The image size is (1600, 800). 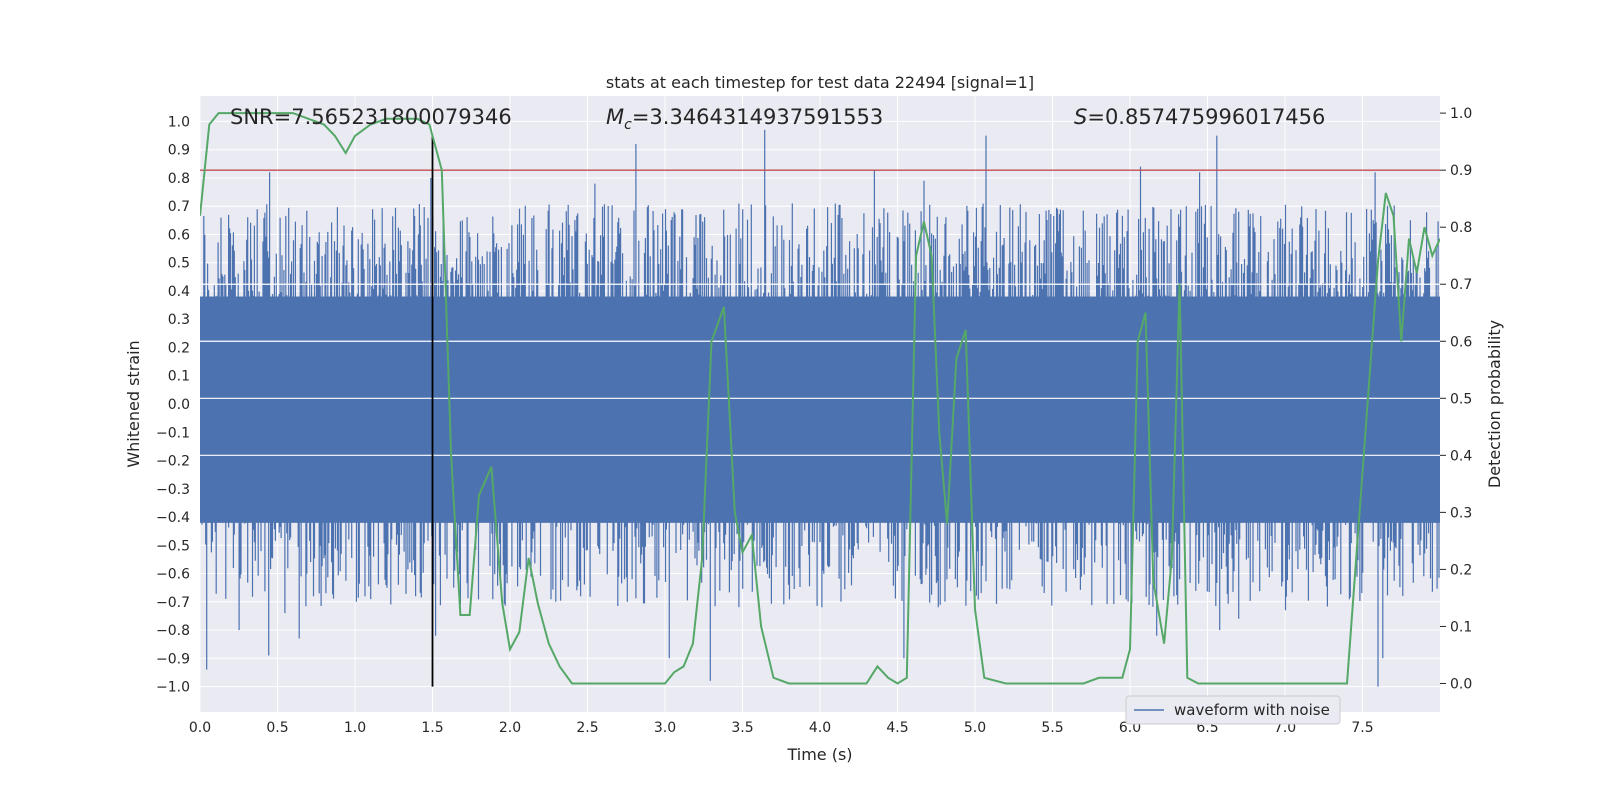 I want to click on y-tick-label: −0.7, so click(x=173, y=603).